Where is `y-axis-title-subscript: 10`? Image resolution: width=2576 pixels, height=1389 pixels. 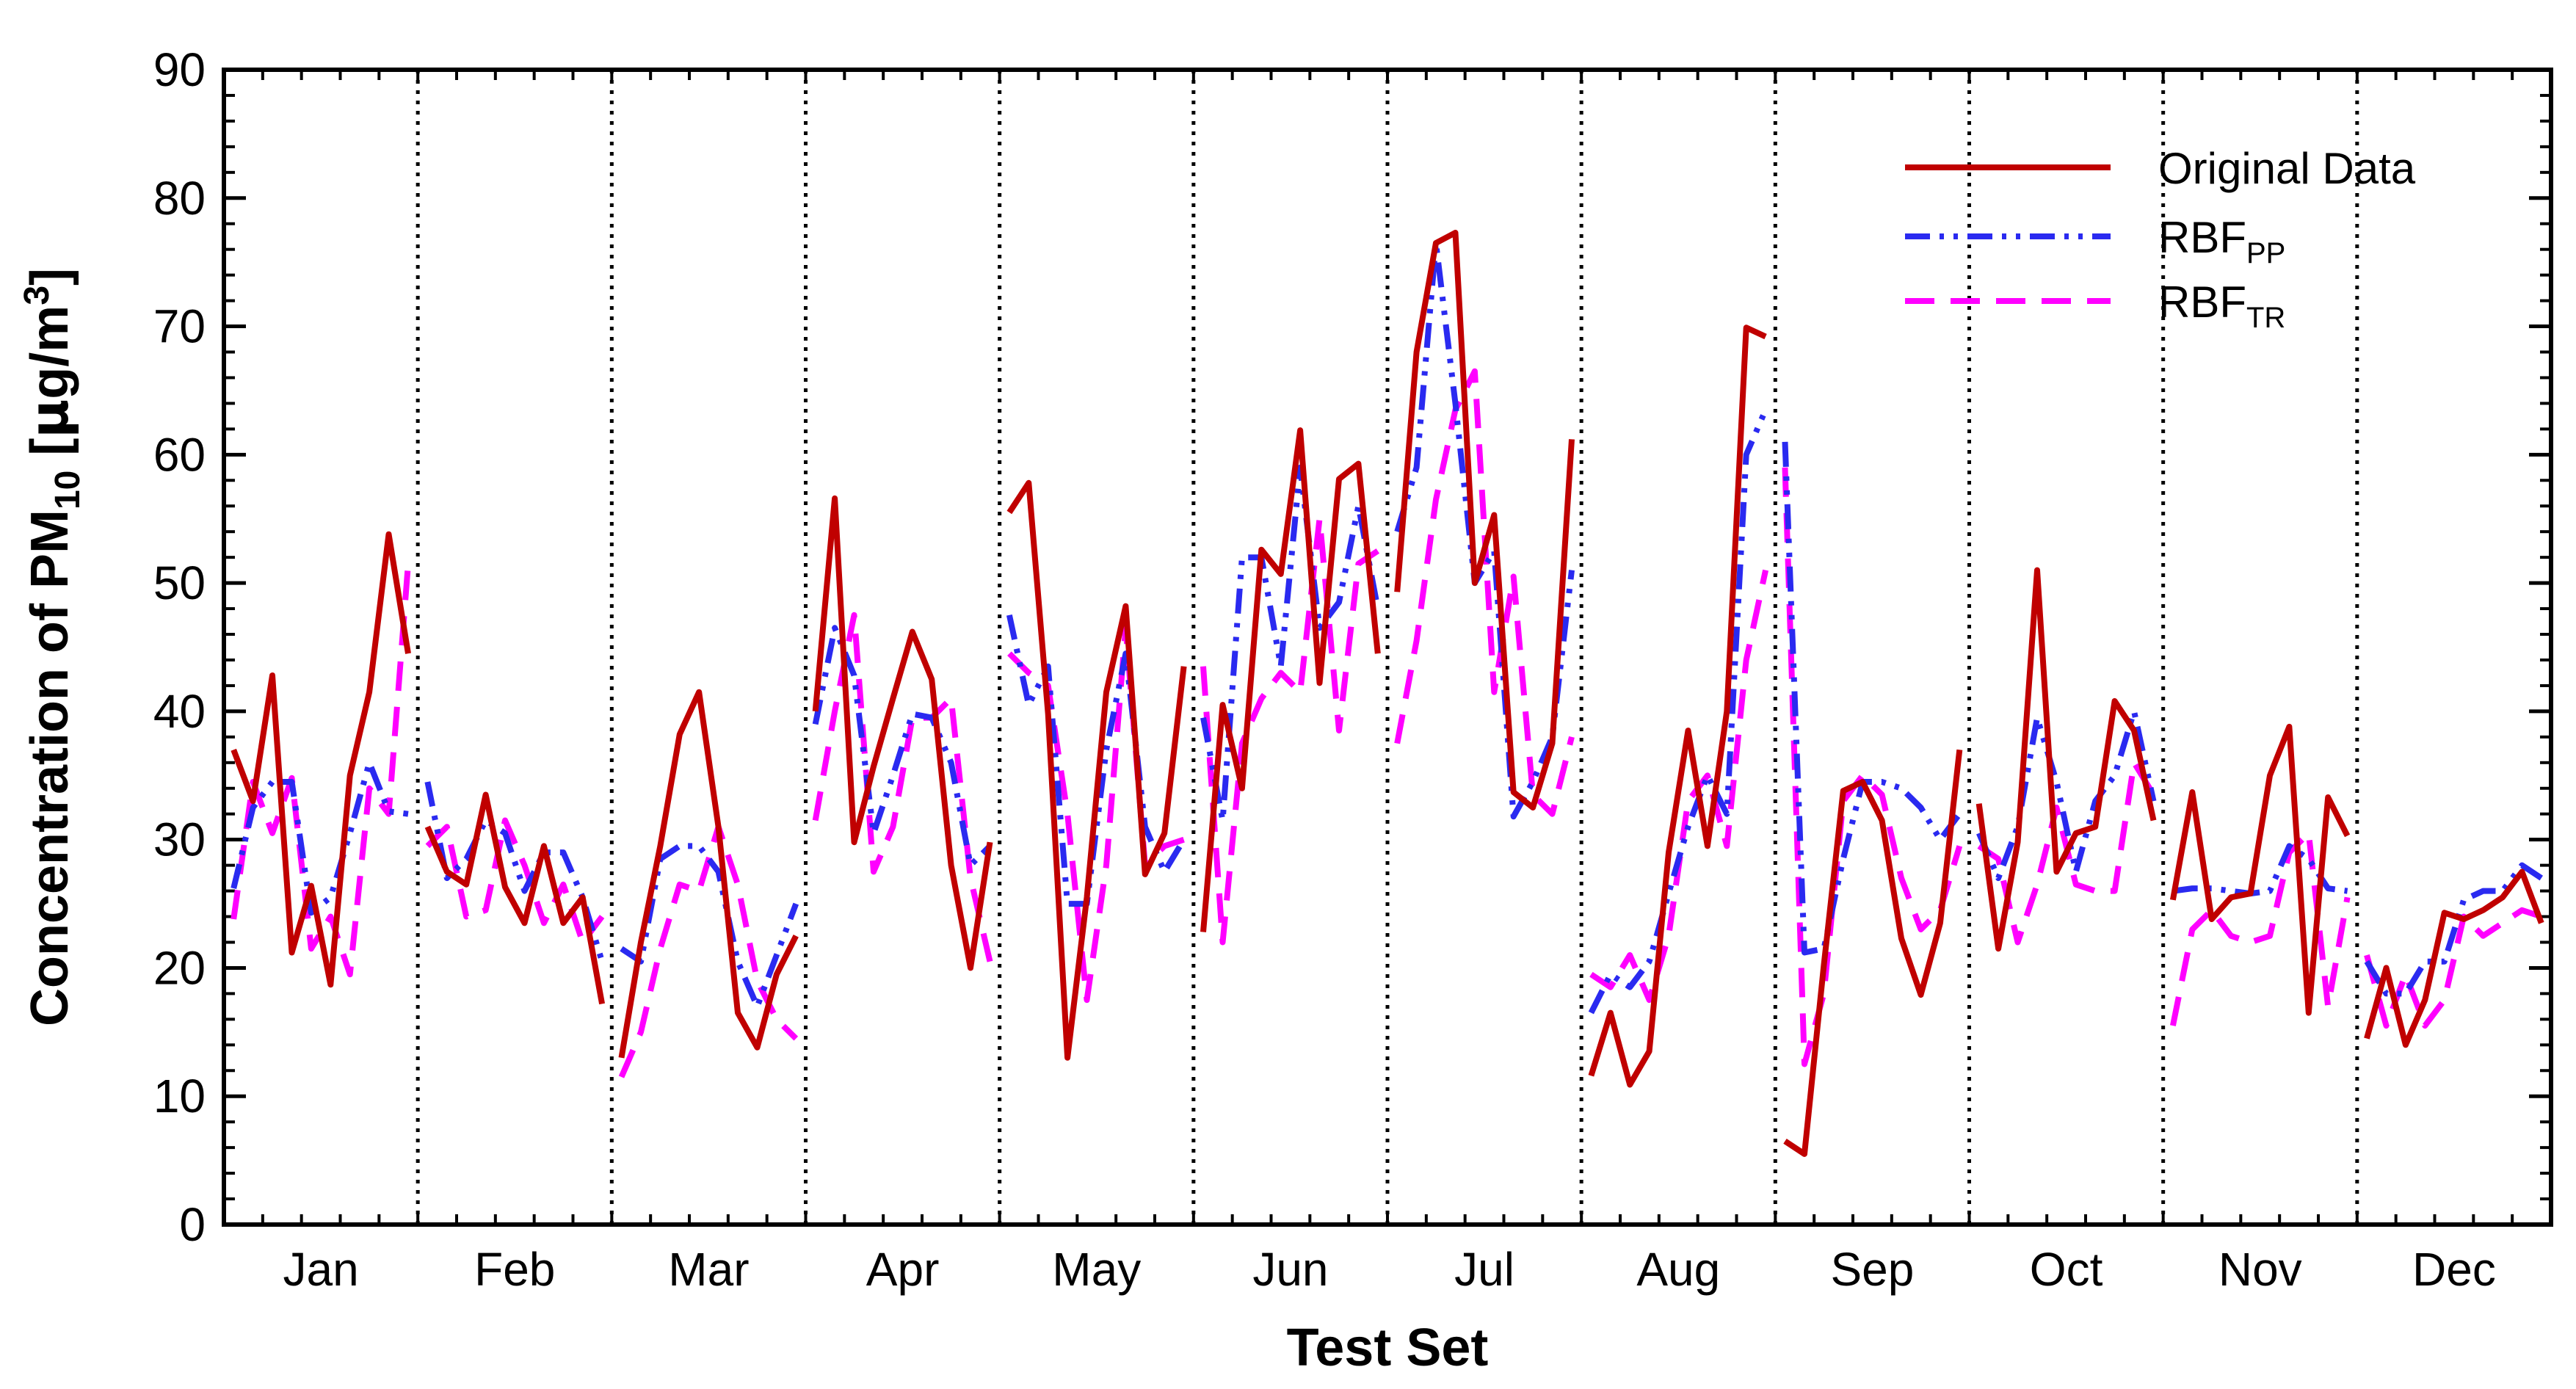
y-axis-title-subscript: 10 is located at coordinates (68, 490).